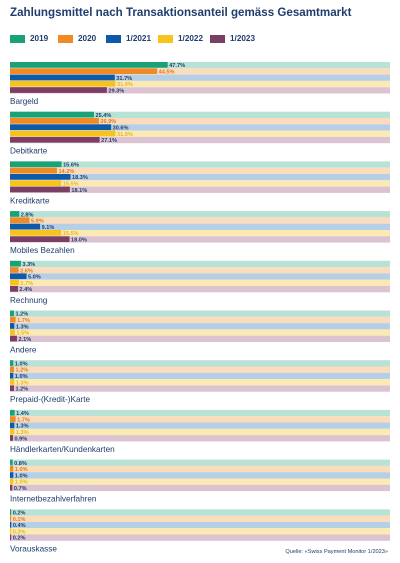 Image resolution: width=400 pixels, height=563 pixels. What do you see at coordinates (14, 270) in the screenshot?
I see `bar-rechnung-2020` at bounding box center [14, 270].